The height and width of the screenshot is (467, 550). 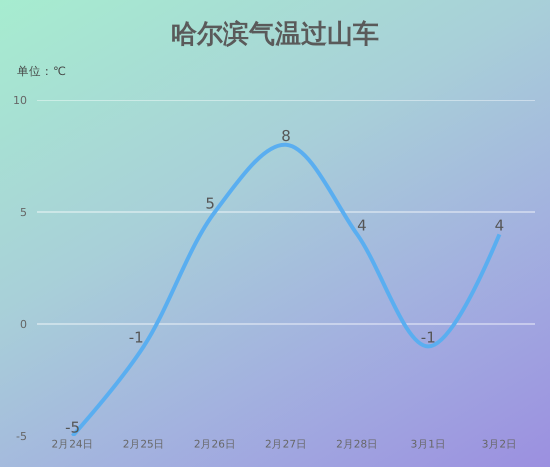 I want to click on x-tick-label: 2月25日, so click(x=143, y=444).